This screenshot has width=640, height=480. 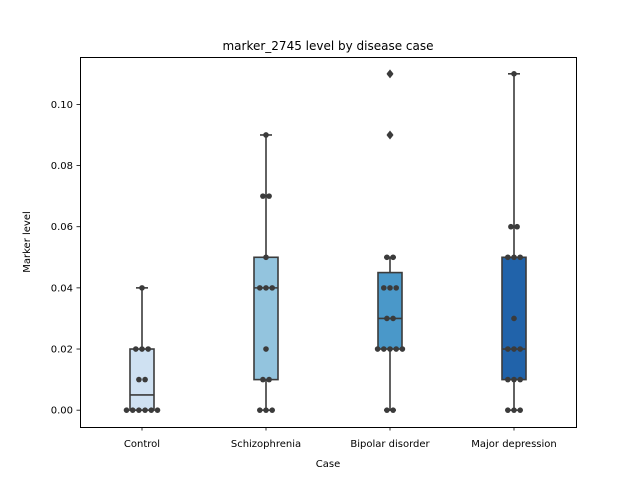 I want to click on x-tick-label: Major depression, so click(x=514, y=444).